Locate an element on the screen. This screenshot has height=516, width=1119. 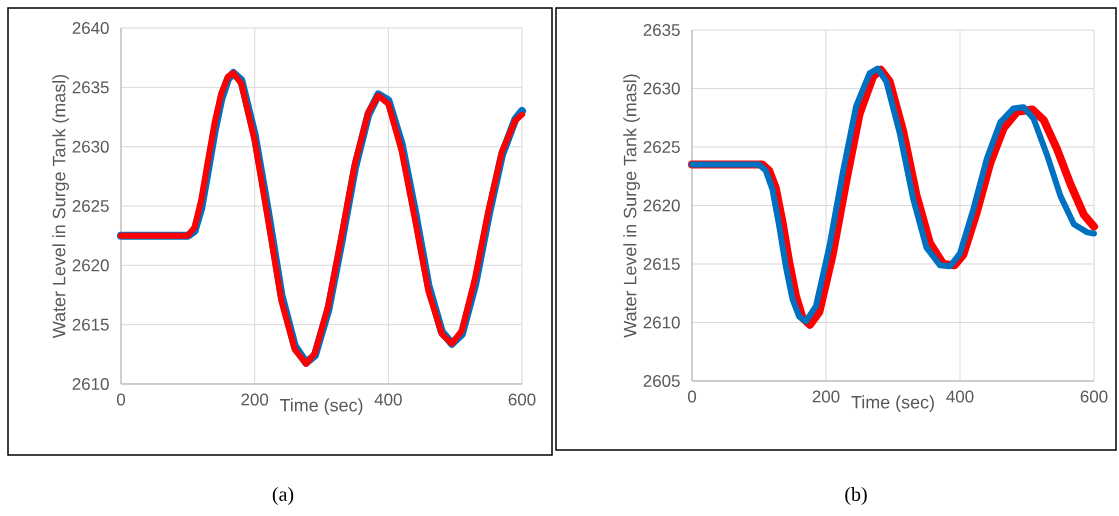
y-tick-label: 2605 is located at coordinates (661, 381).